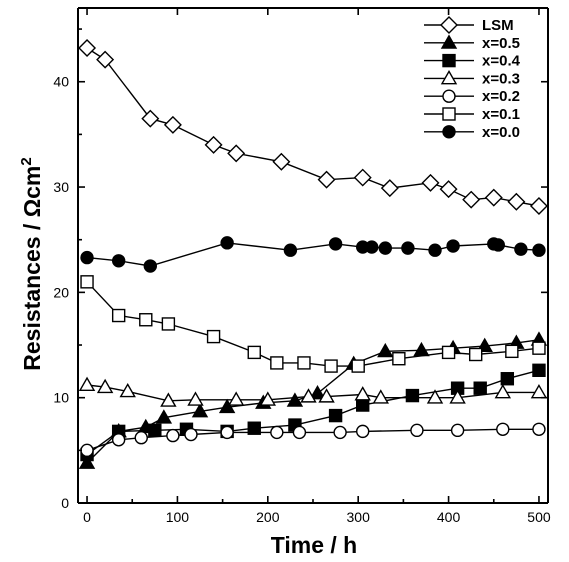  Describe the element at coordinates (472, 78) in the screenshot. I see `legend-entry: x=0.3` at that location.